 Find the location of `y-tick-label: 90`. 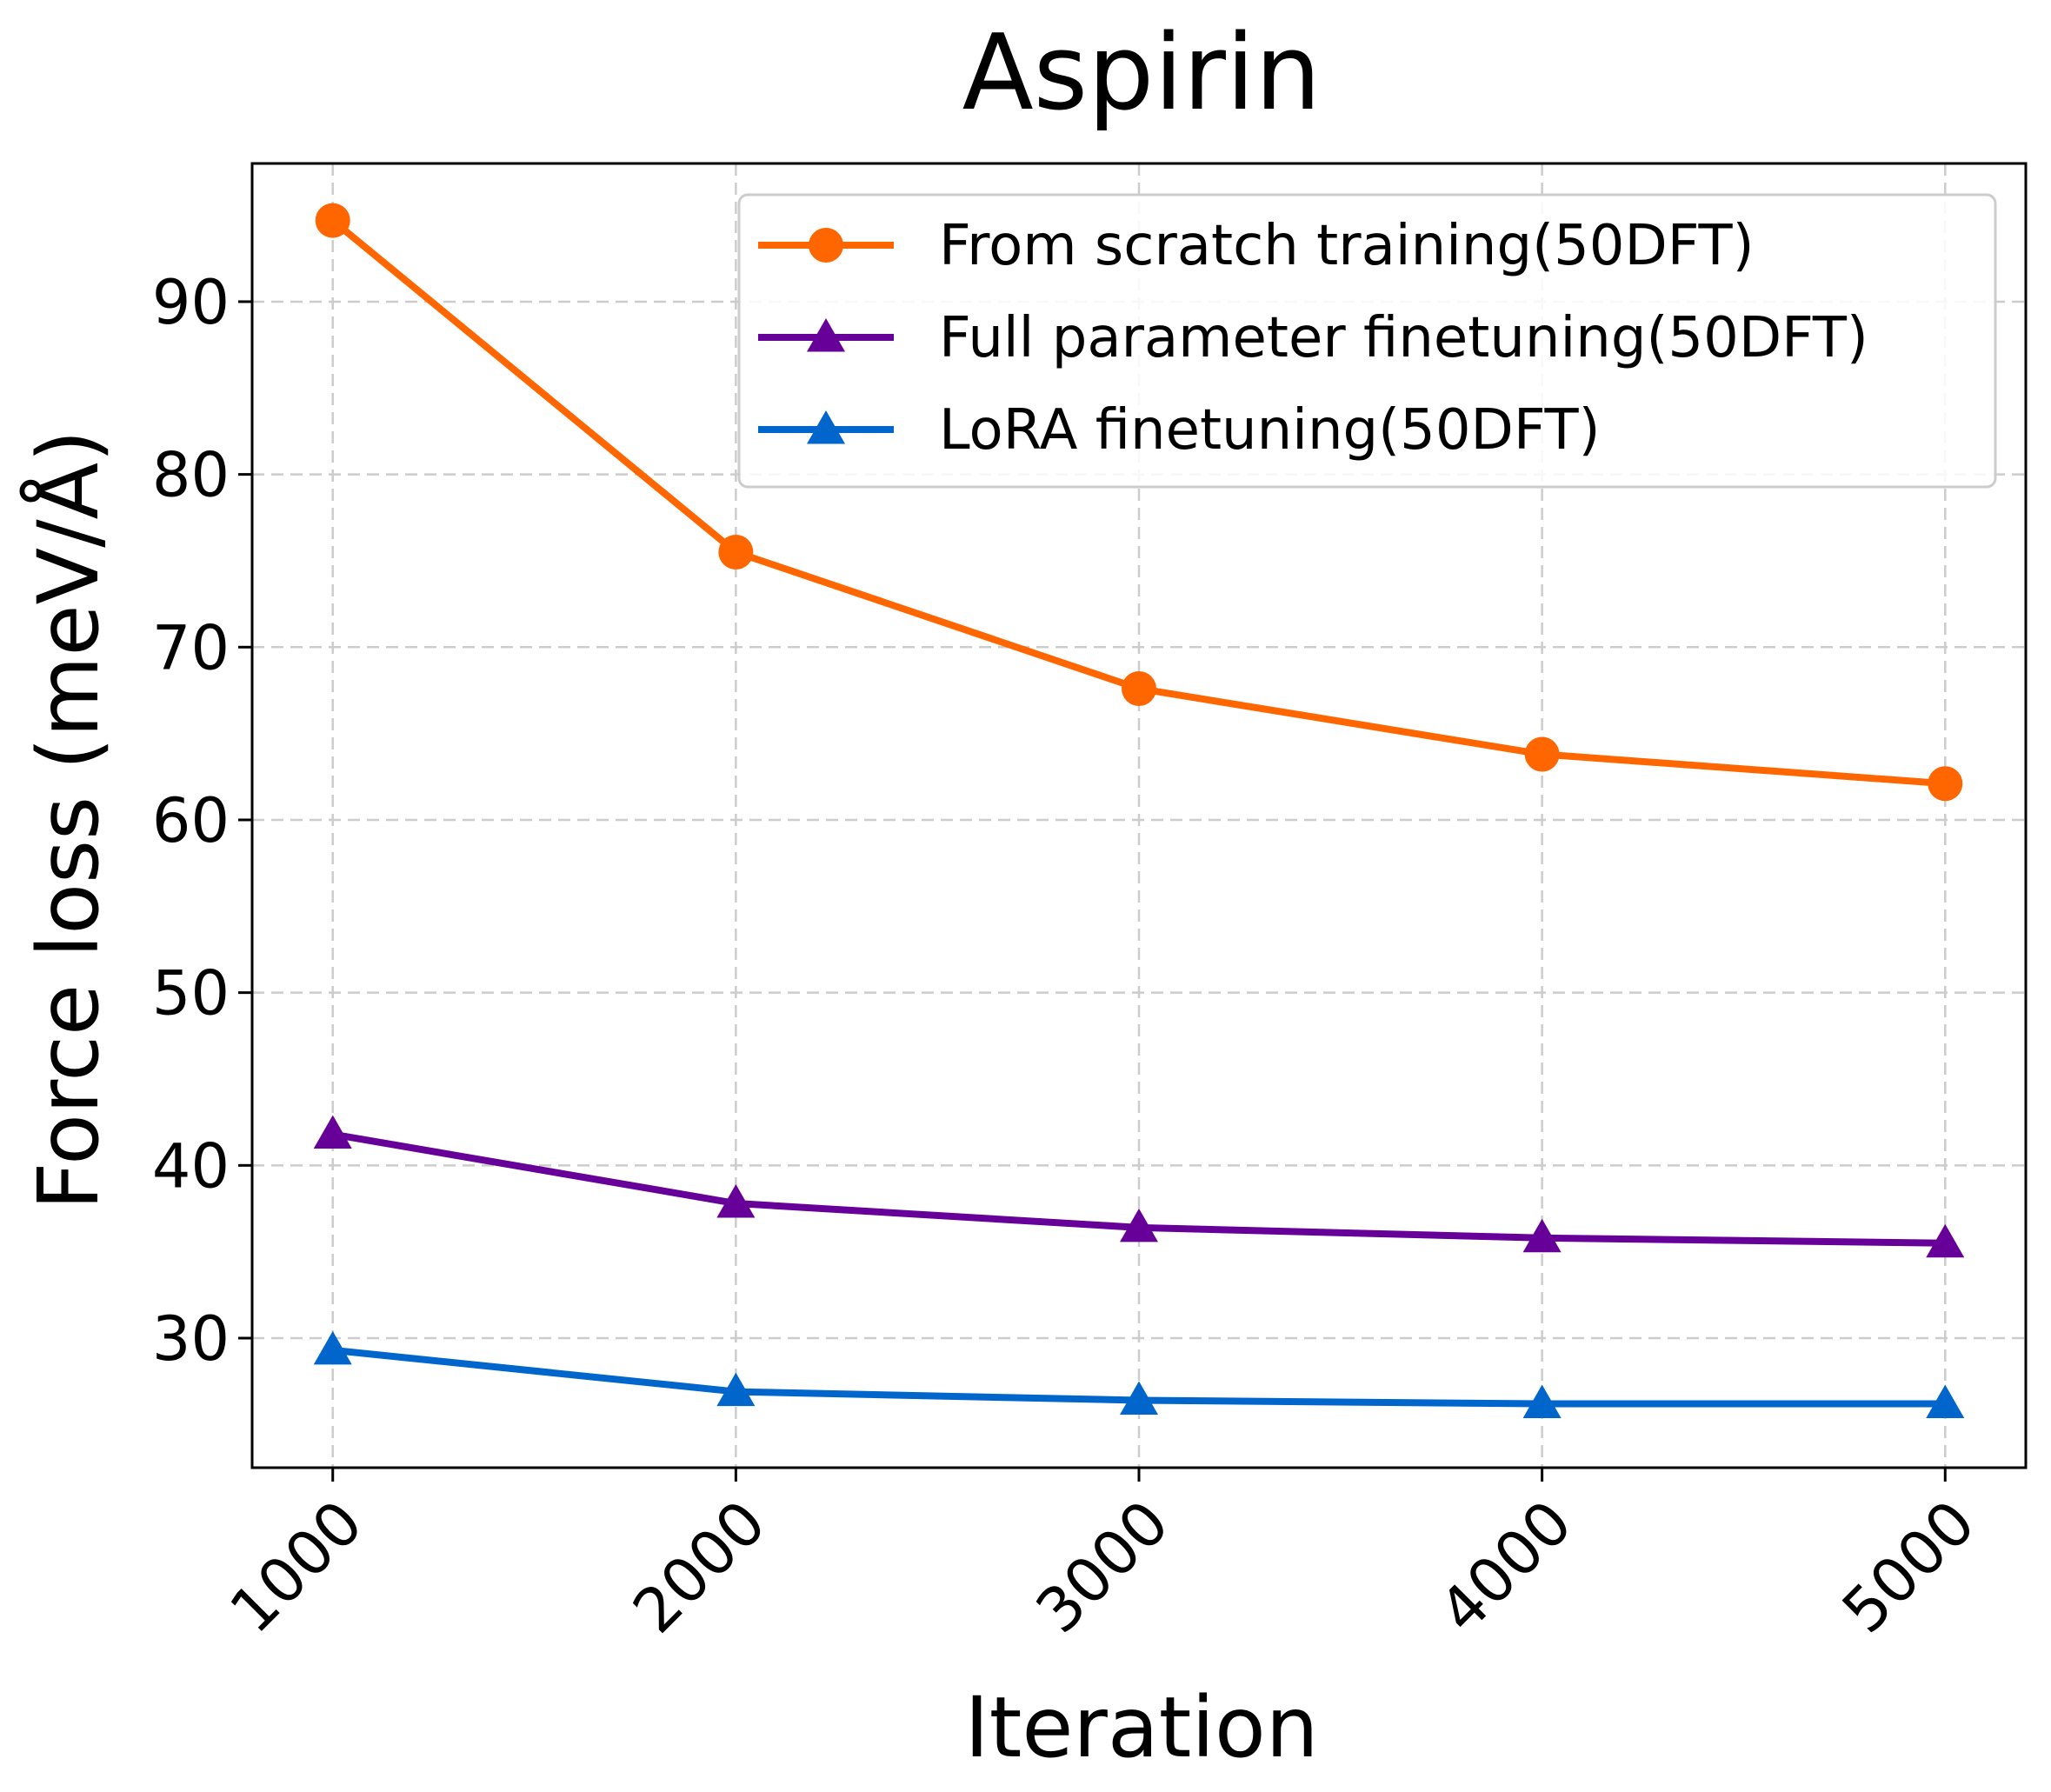

y-tick-label: 90 is located at coordinates (191, 302).